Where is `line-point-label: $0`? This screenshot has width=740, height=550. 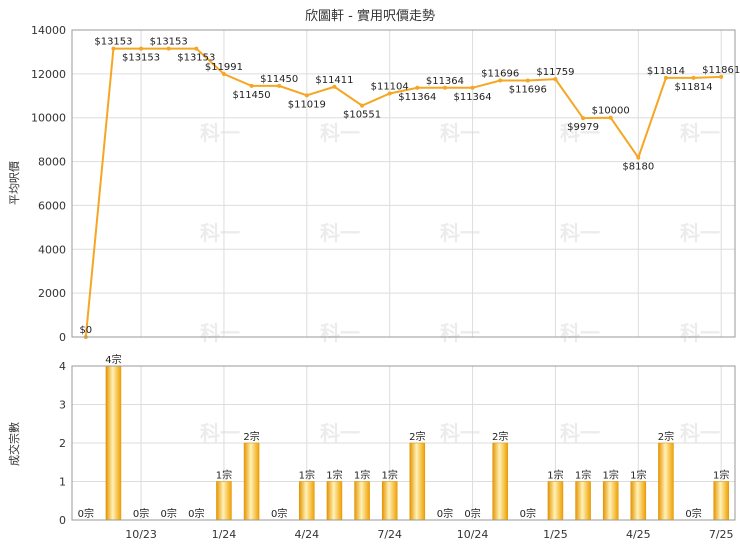
line-point-label: $0 is located at coordinates (85, 330).